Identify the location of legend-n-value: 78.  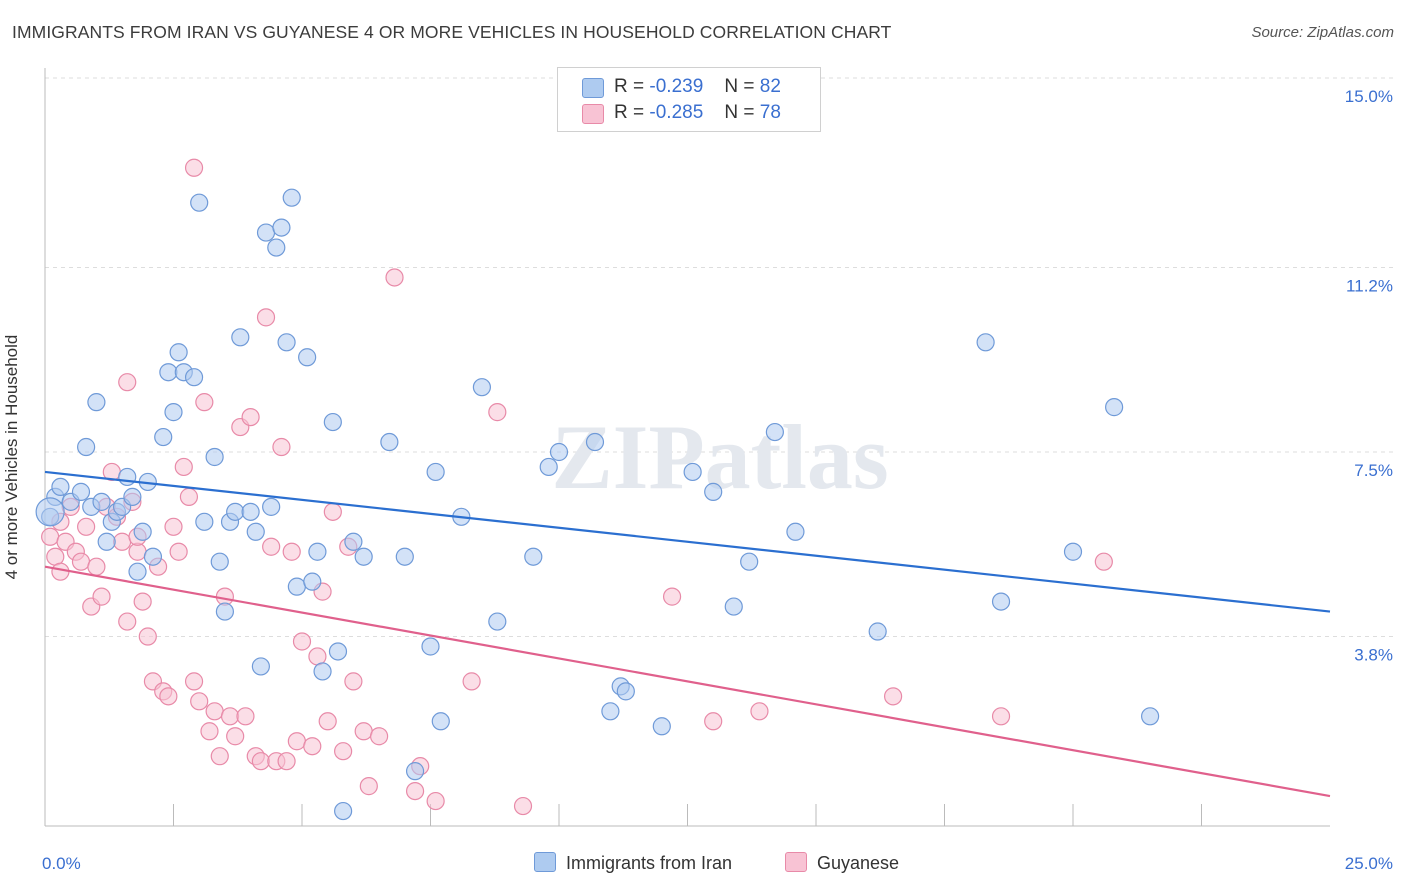
(770, 112).